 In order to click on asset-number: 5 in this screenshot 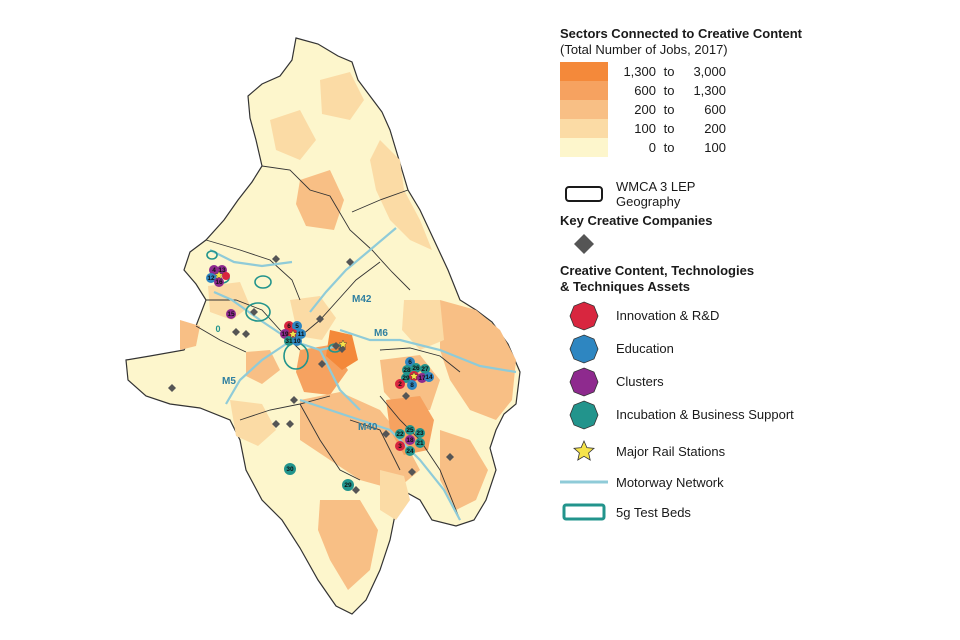, I will do `click(297, 326)`.